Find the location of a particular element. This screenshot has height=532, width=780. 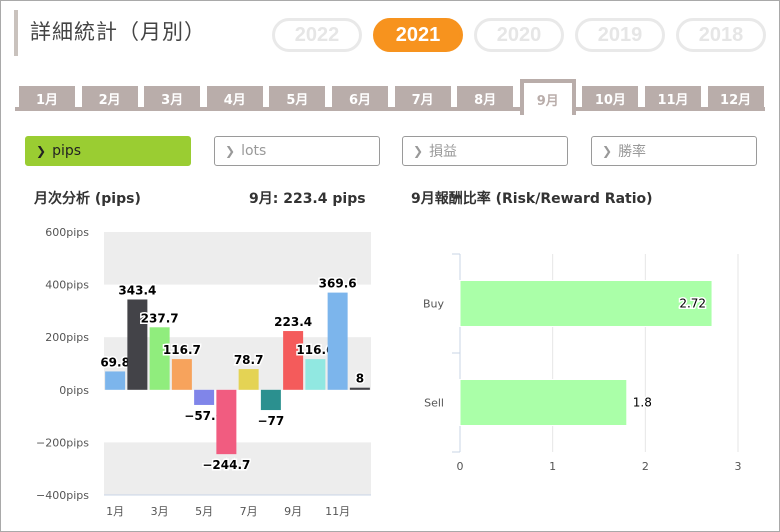

y-tick-label: 400pips is located at coordinates (67, 285).